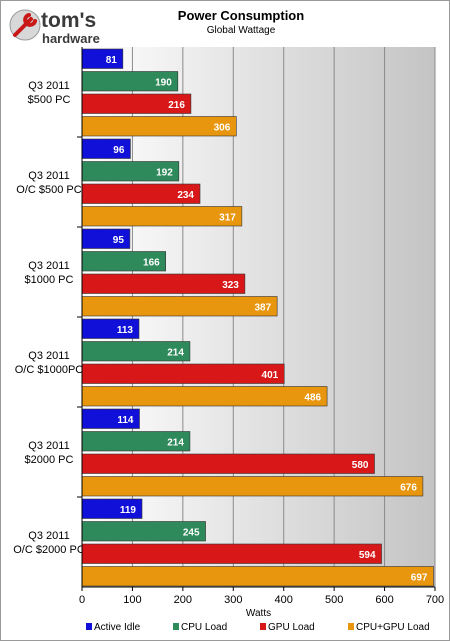 The image size is (450, 641). What do you see at coordinates (367, 555) in the screenshot?
I see `data-label: 594` at bounding box center [367, 555].